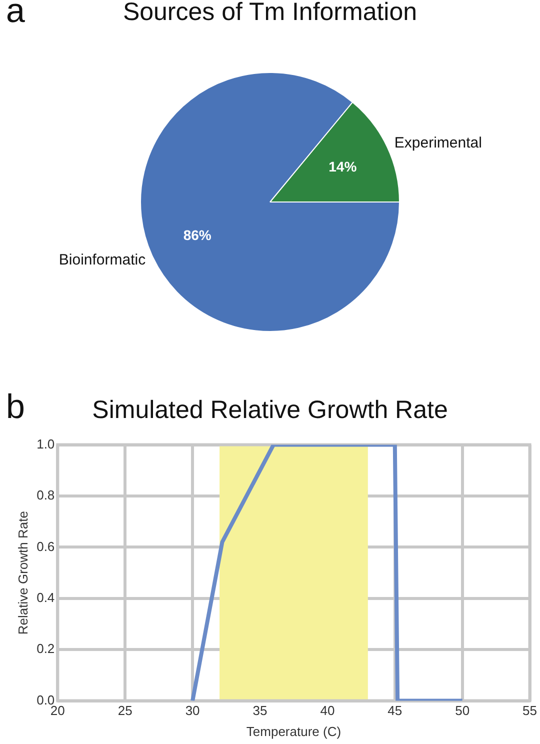 The image size is (540, 744). What do you see at coordinates (438, 143) in the screenshot?
I see `slice-label: Experimental` at bounding box center [438, 143].